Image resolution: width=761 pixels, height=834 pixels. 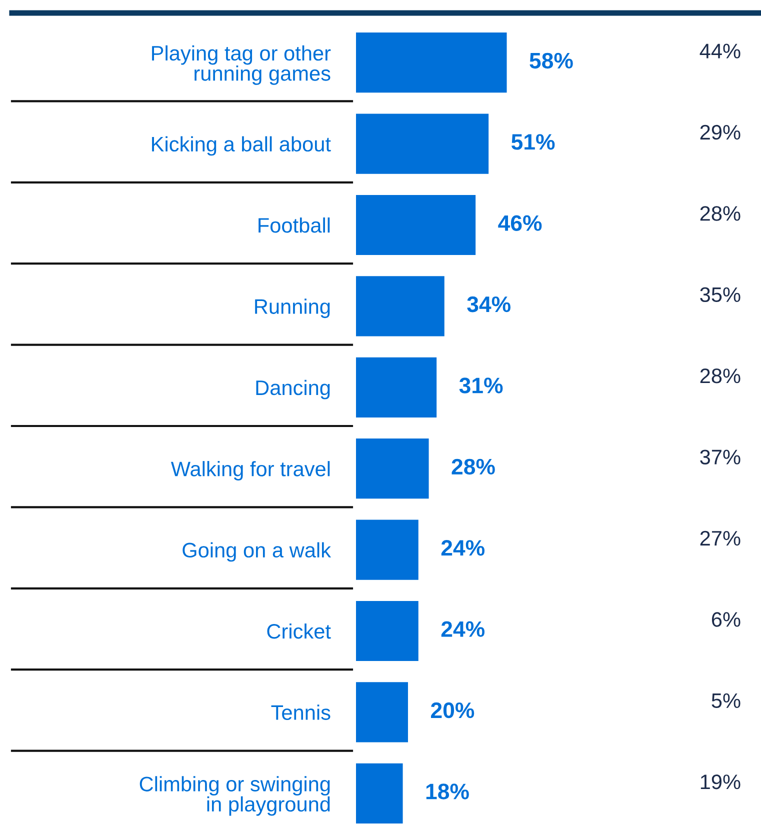 I want to click on data-label: 29%, so click(x=720, y=132).